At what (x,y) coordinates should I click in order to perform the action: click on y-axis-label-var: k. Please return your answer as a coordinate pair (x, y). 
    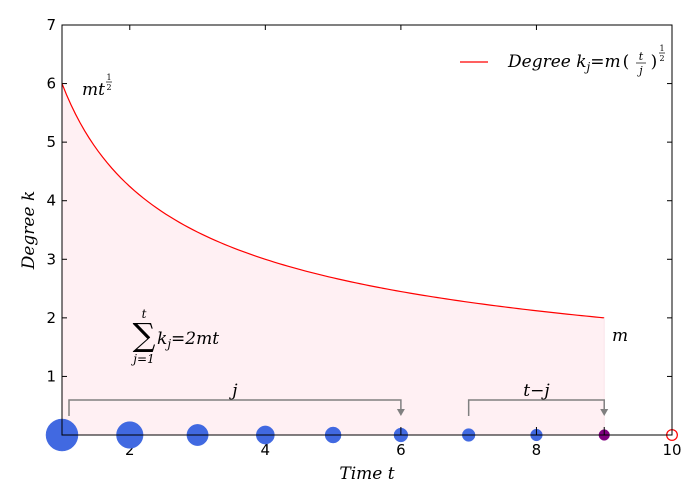
    Looking at the image, I should click on (29, 196).